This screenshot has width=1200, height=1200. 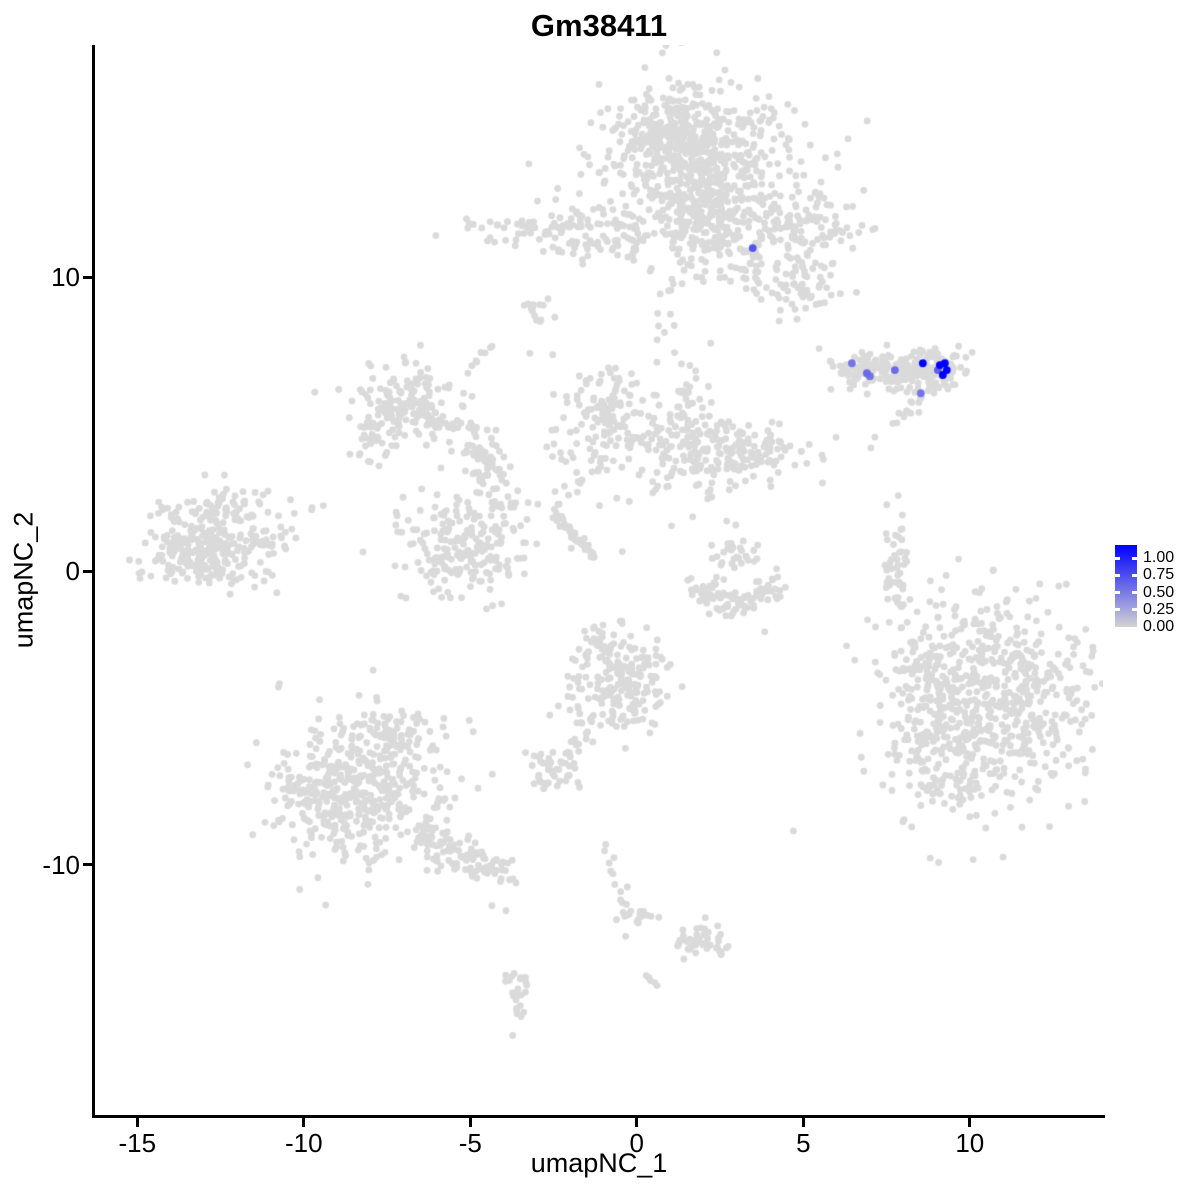 I want to click on colorbar-tick-label: 1.00, so click(x=1159, y=557).